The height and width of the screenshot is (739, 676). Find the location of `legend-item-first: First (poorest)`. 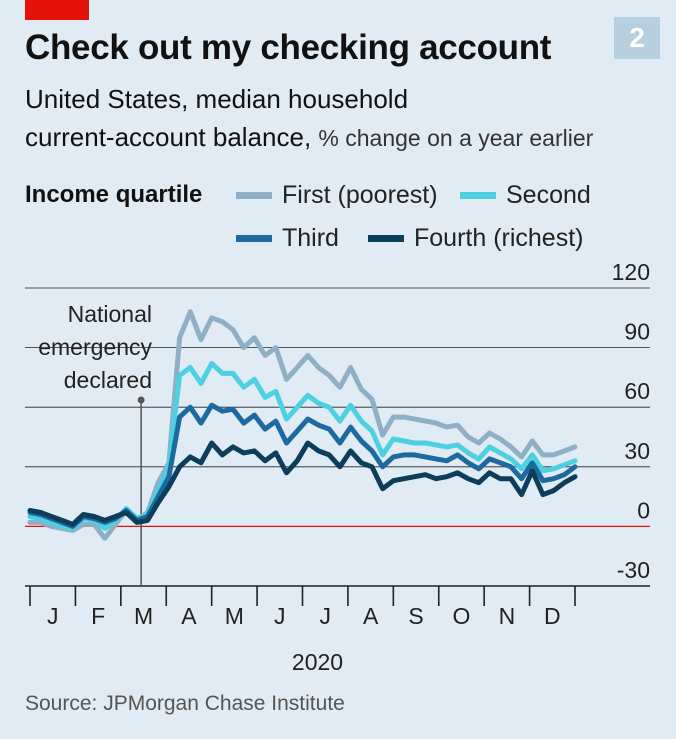

legend-item-first: First (poorest) is located at coordinates (337, 195).